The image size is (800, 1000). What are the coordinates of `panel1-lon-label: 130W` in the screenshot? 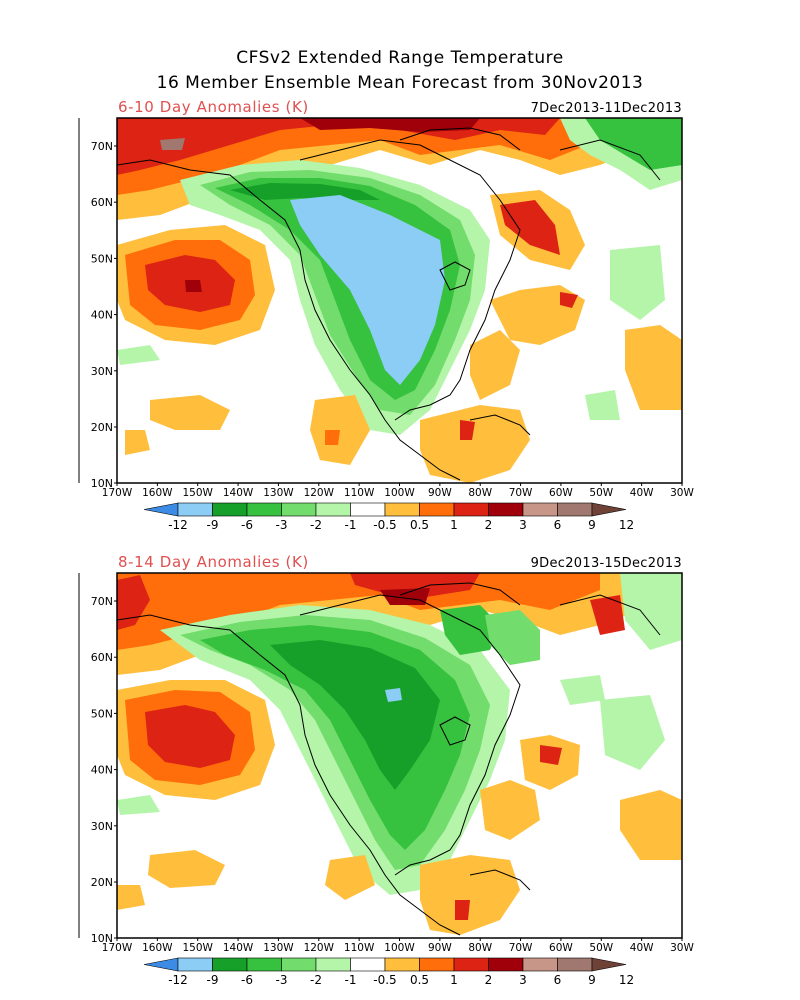 It's located at (278, 493).